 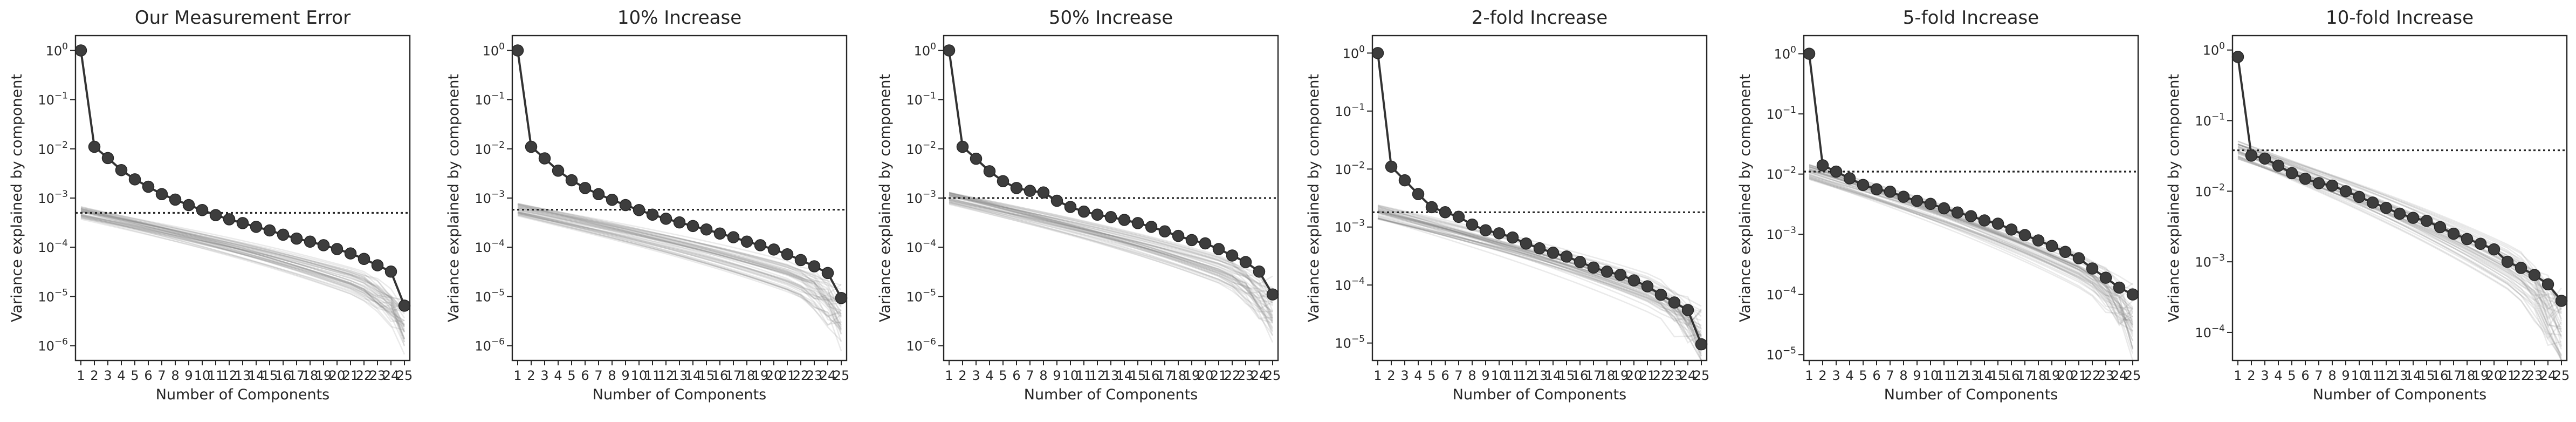 What do you see at coordinates (1111, 375) in the screenshot?
I see `x-tick-label: 13` at bounding box center [1111, 375].